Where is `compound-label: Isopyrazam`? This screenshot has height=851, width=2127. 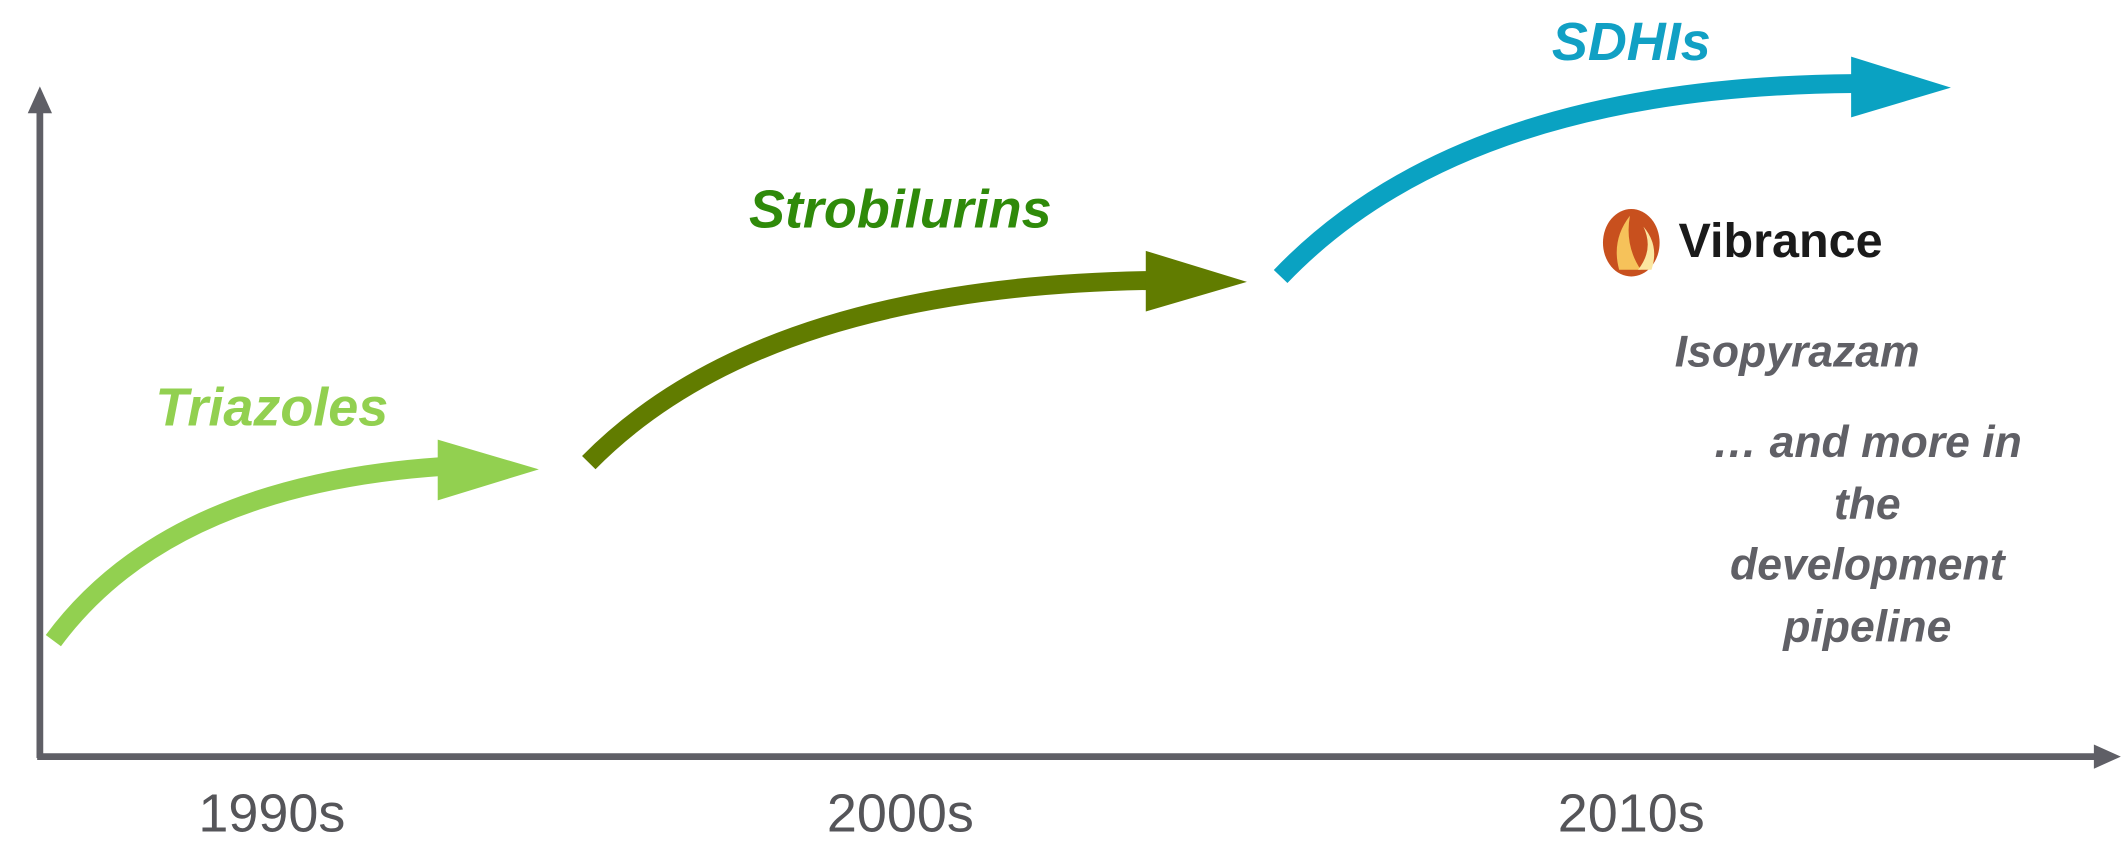
compound-label: Isopyrazam is located at coordinates (1797, 351).